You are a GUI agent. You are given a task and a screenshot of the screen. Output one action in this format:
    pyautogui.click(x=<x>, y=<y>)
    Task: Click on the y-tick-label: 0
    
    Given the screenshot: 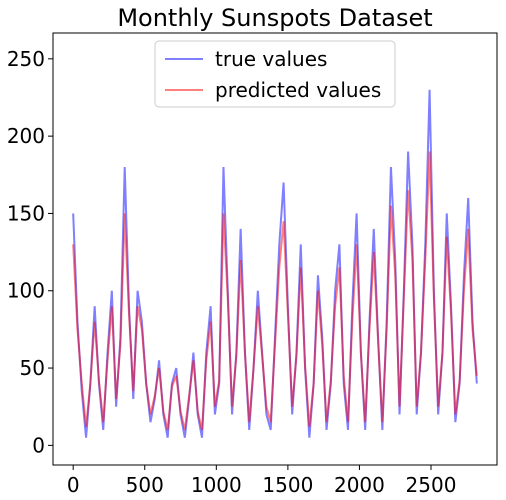 What is the action you would take?
    pyautogui.click(x=38, y=445)
    